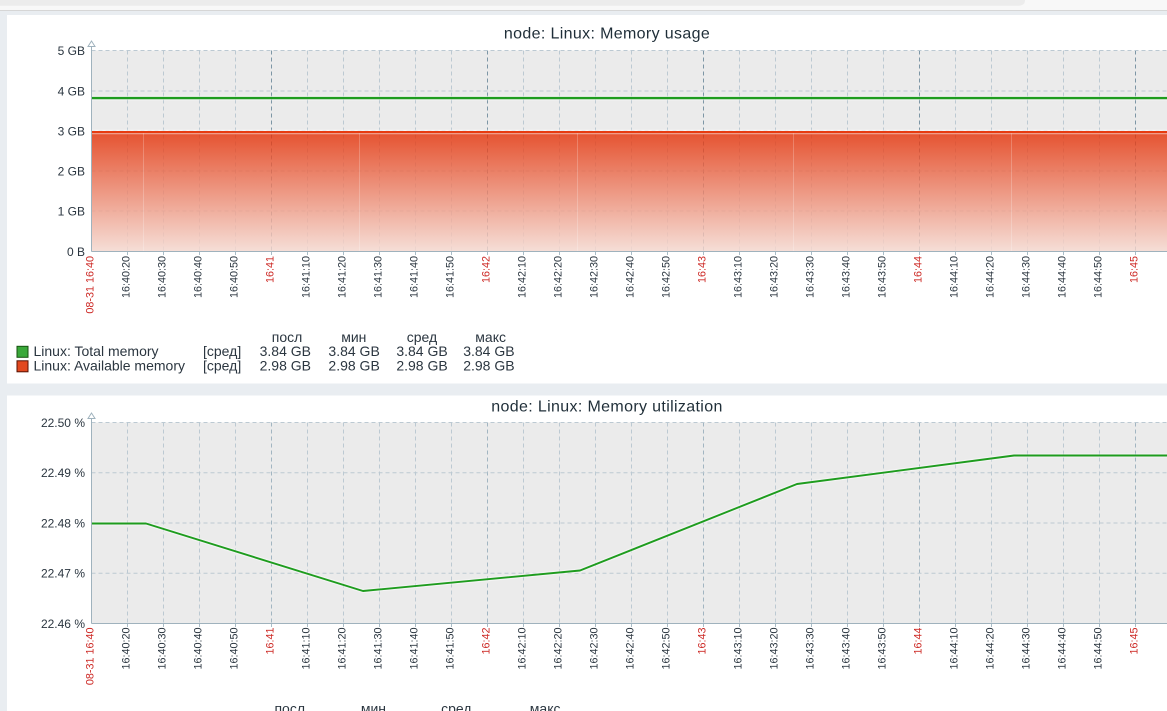 The image size is (1167, 711). I want to click on svg-text: 22.50 %, so click(63, 423).